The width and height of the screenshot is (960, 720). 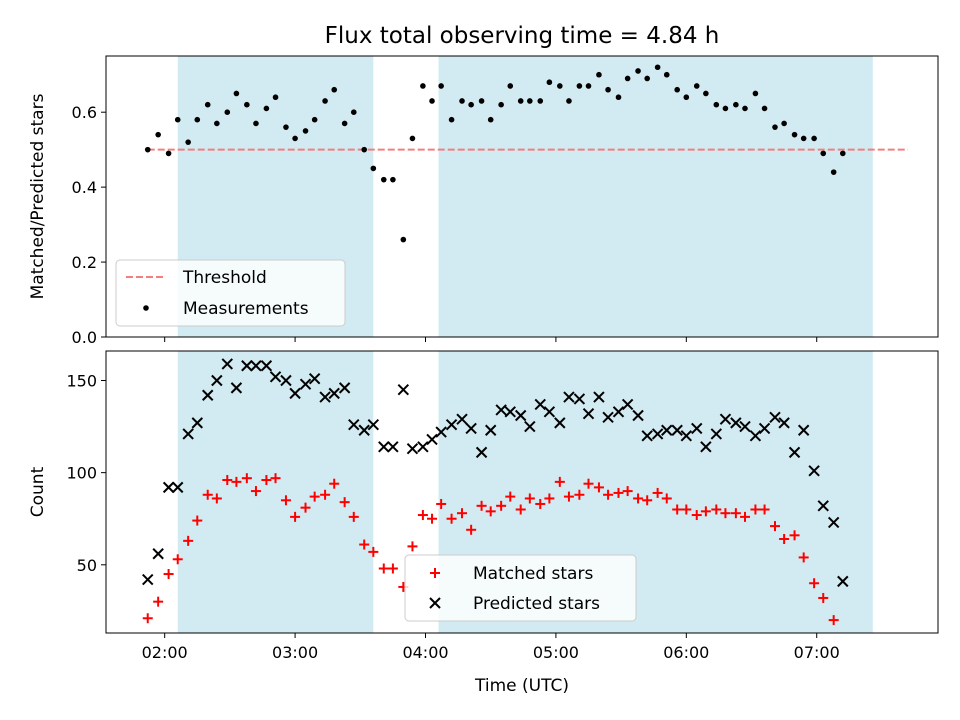 What do you see at coordinates (81, 473) in the screenshot?
I see `y-tick-label: 100` at bounding box center [81, 473].